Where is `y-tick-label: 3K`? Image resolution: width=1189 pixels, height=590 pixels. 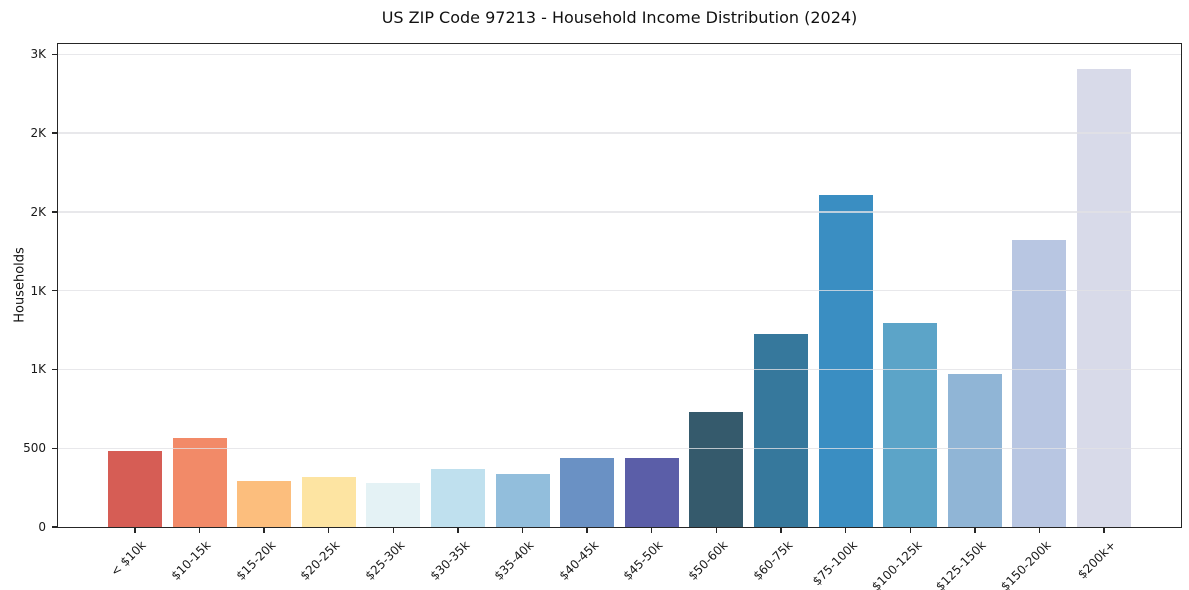
y-tick-label: 3K is located at coordinates (38, 54).